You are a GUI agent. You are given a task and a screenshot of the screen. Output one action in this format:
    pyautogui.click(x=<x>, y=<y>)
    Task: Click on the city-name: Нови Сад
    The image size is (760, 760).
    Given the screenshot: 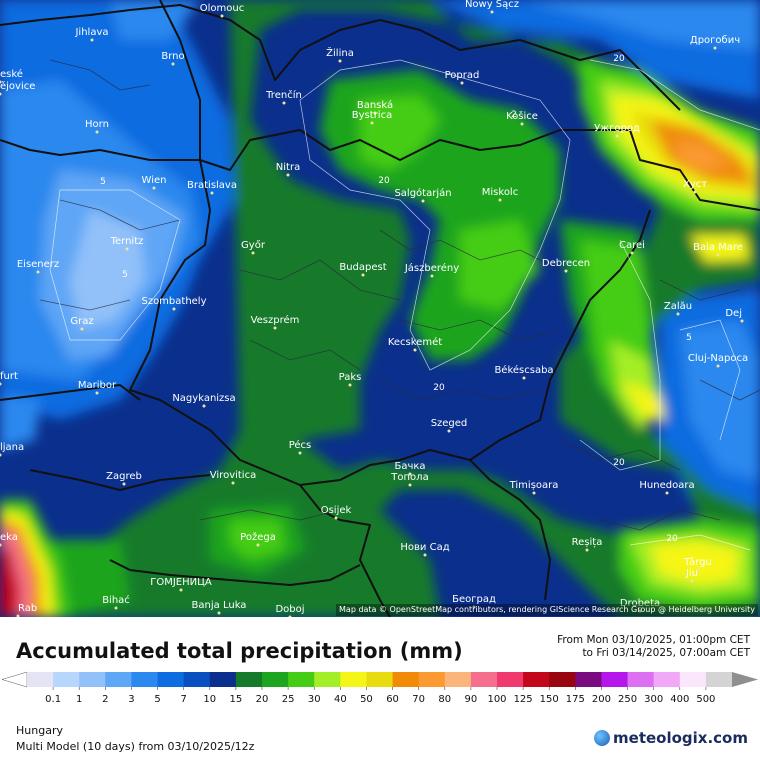 What is the action you would take?
    pyautogui.click(x=424, y=547)
    